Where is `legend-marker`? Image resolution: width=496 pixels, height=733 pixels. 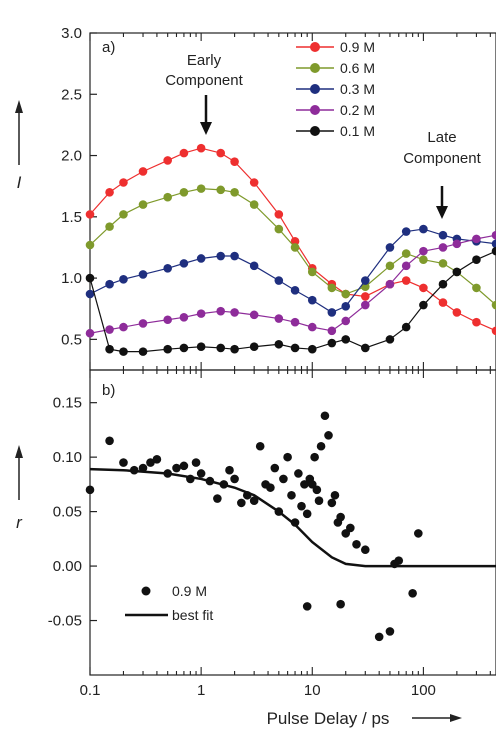
legend-marker is located at coordinates (315, 47).